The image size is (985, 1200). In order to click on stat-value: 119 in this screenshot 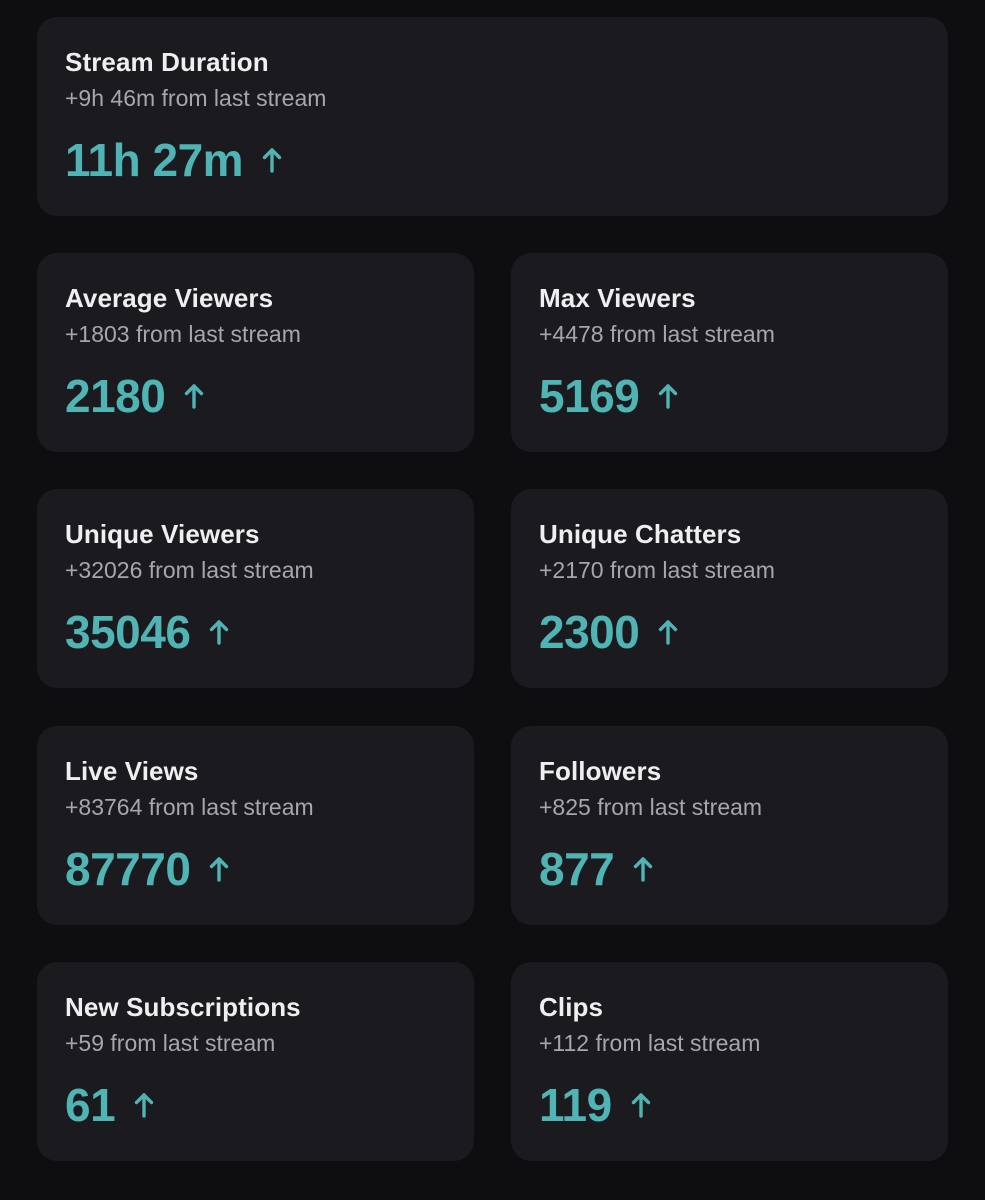, I will do `click(575, 1105)`.